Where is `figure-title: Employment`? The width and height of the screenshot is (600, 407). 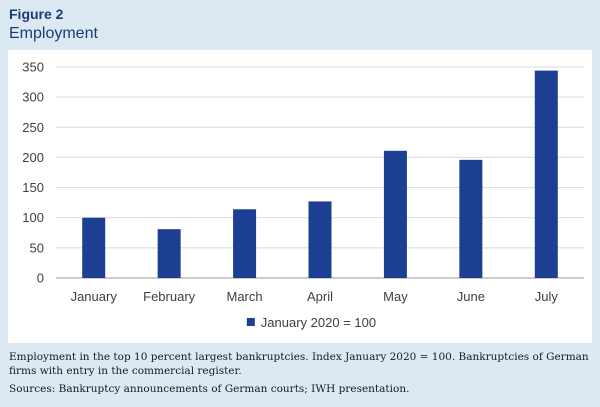
figure-title: Employment is located at coordinates (53, 33).